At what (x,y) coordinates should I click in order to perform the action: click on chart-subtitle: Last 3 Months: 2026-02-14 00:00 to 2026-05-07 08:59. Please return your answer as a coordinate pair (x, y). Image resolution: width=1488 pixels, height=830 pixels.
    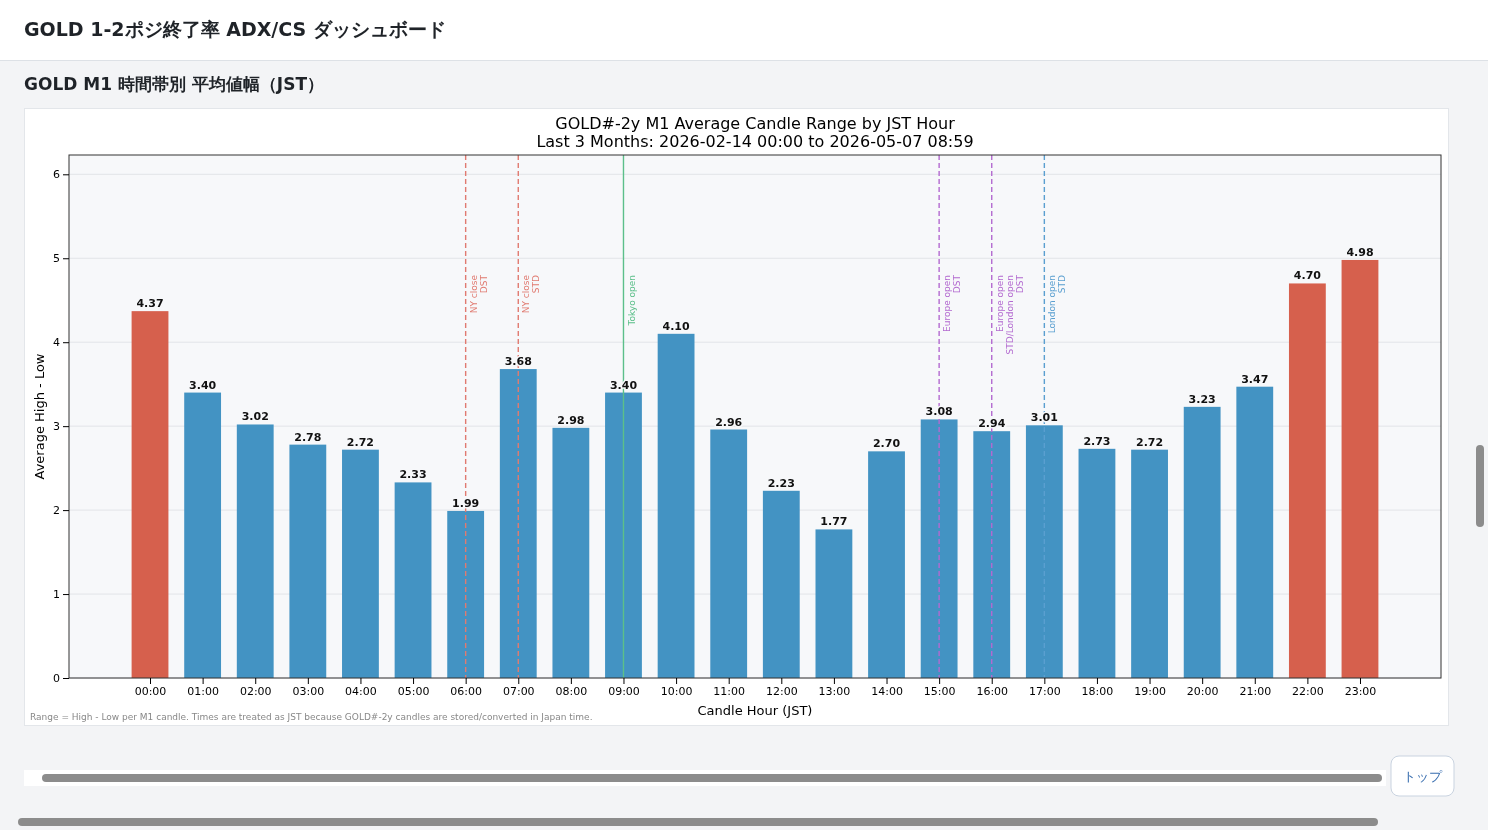
    Looking at the image, I should click on (755, 141).